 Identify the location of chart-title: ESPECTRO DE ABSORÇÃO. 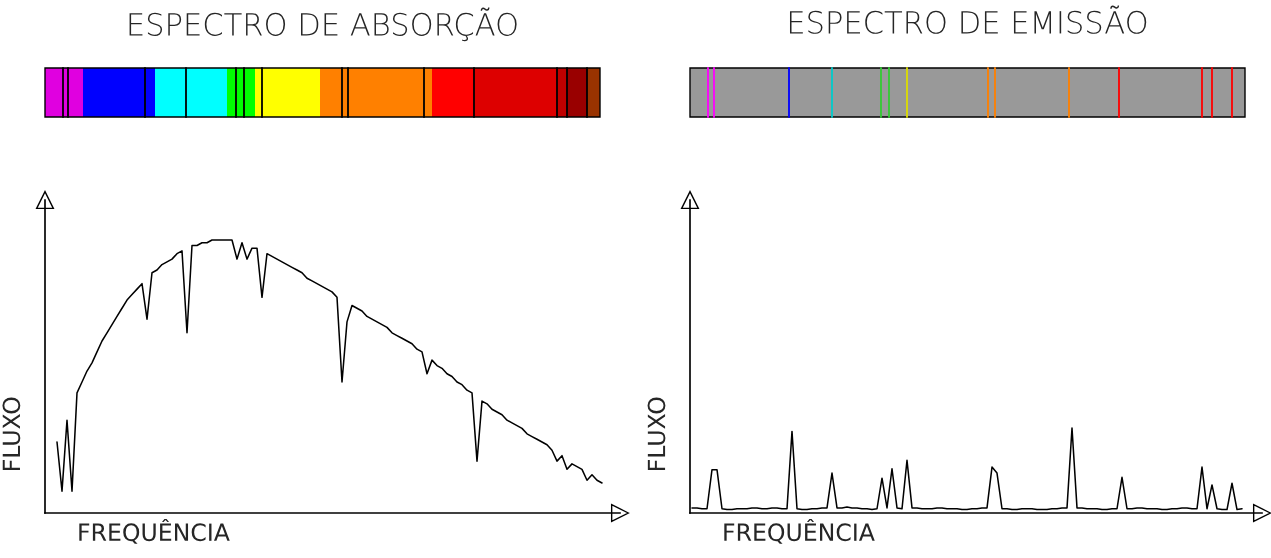
(323, 24).